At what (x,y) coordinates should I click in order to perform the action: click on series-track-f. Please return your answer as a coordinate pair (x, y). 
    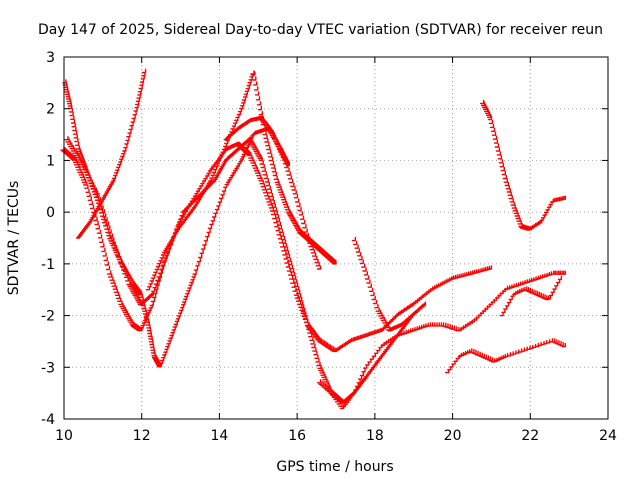
    Looking at the image, I should click on (272, 192).